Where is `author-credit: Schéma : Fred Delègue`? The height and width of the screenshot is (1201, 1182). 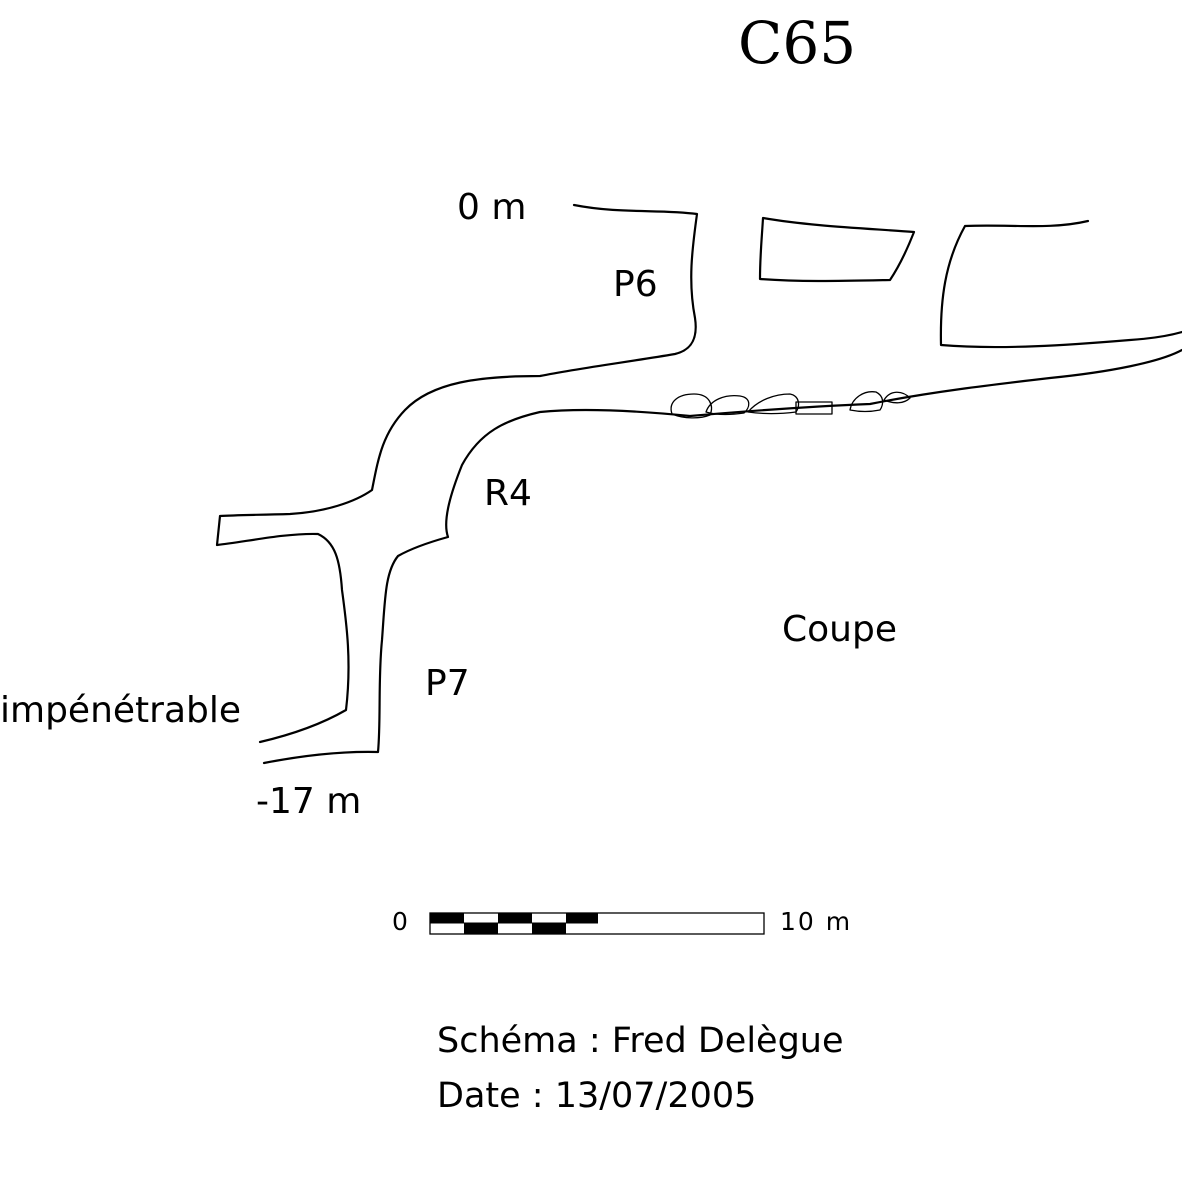 author-credit: Schéma : Fred Delègue is located at coordinates (640, 1041).